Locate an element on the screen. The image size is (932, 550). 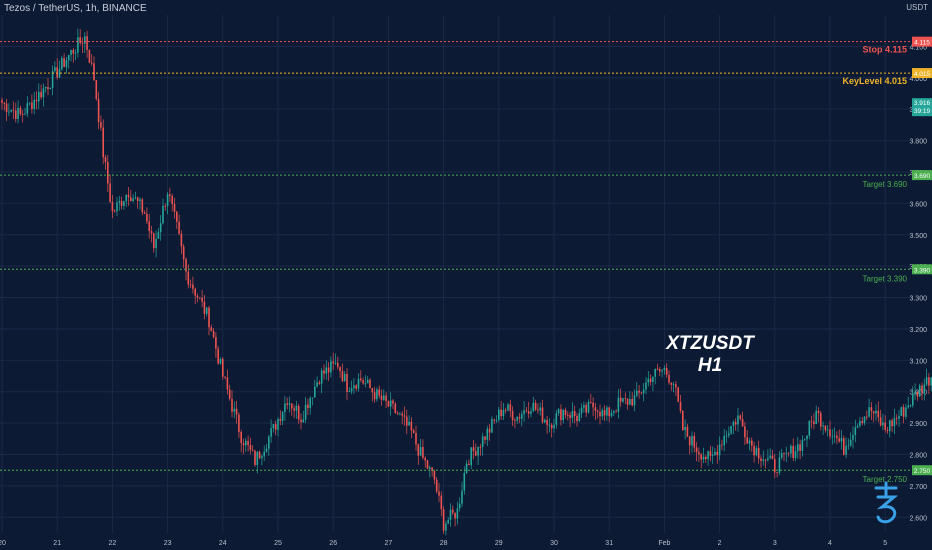
level-label: Target 3.390 is located at coordinates (885, 278).